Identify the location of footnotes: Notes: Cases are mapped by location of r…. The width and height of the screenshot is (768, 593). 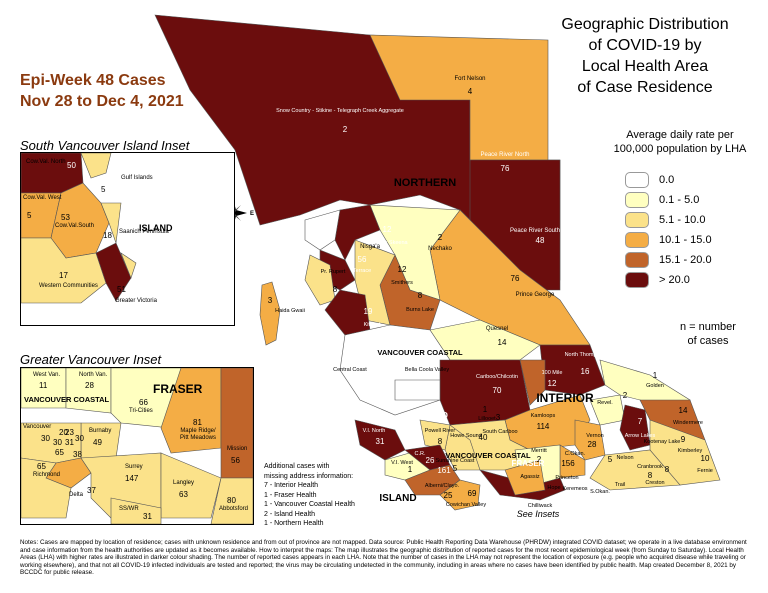
(383, 558).